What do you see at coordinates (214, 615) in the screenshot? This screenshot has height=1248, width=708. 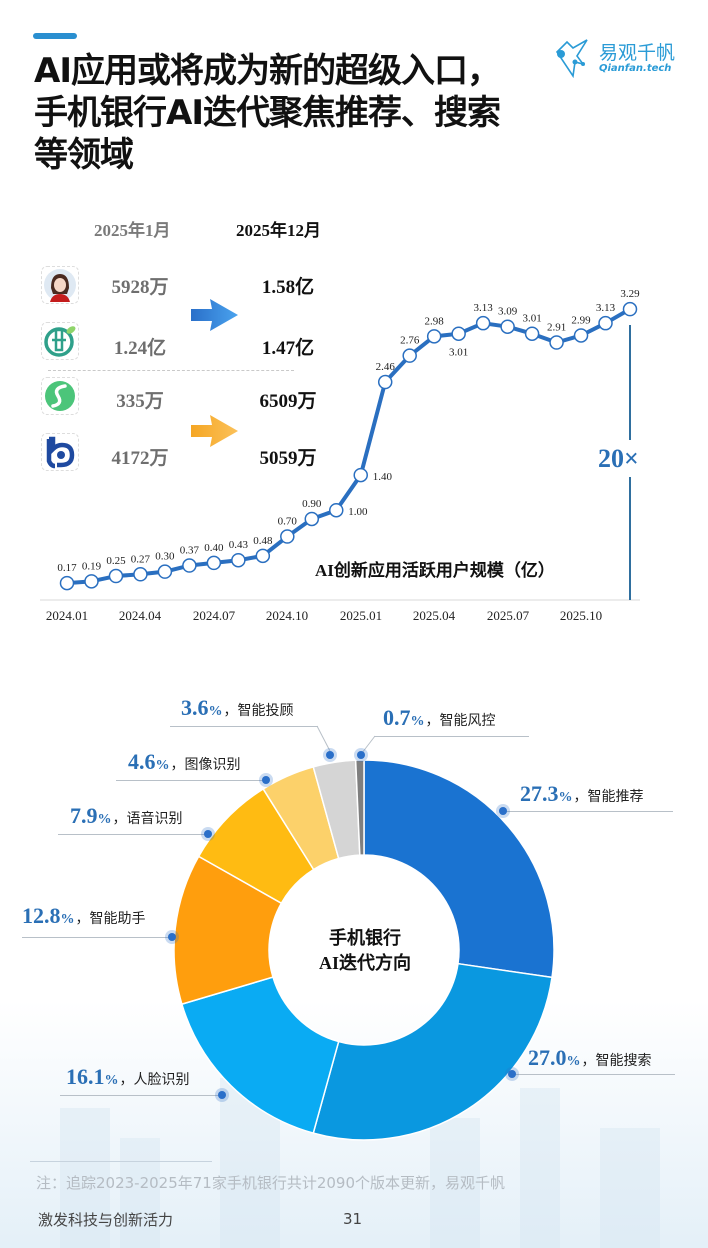 I see `x-tick-label: 2024.07` at bounding box center [214, 615].